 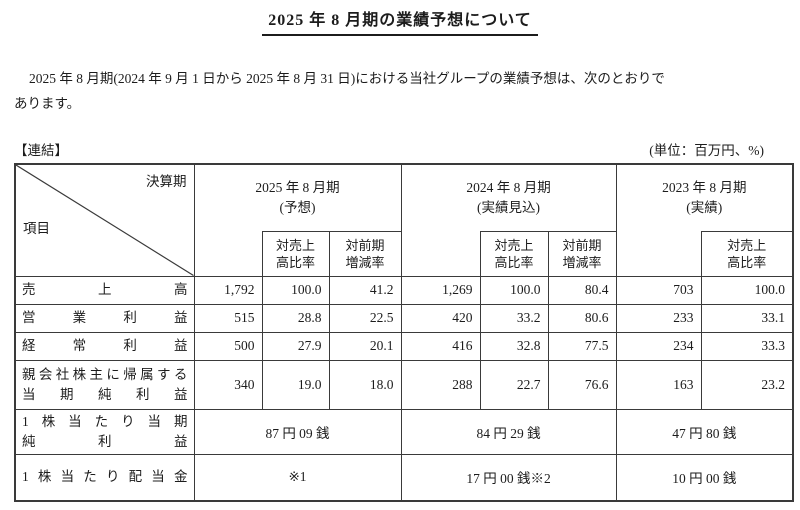 I want to click on value-cell: 84 円 29 銭, so click(x=508, y=431).